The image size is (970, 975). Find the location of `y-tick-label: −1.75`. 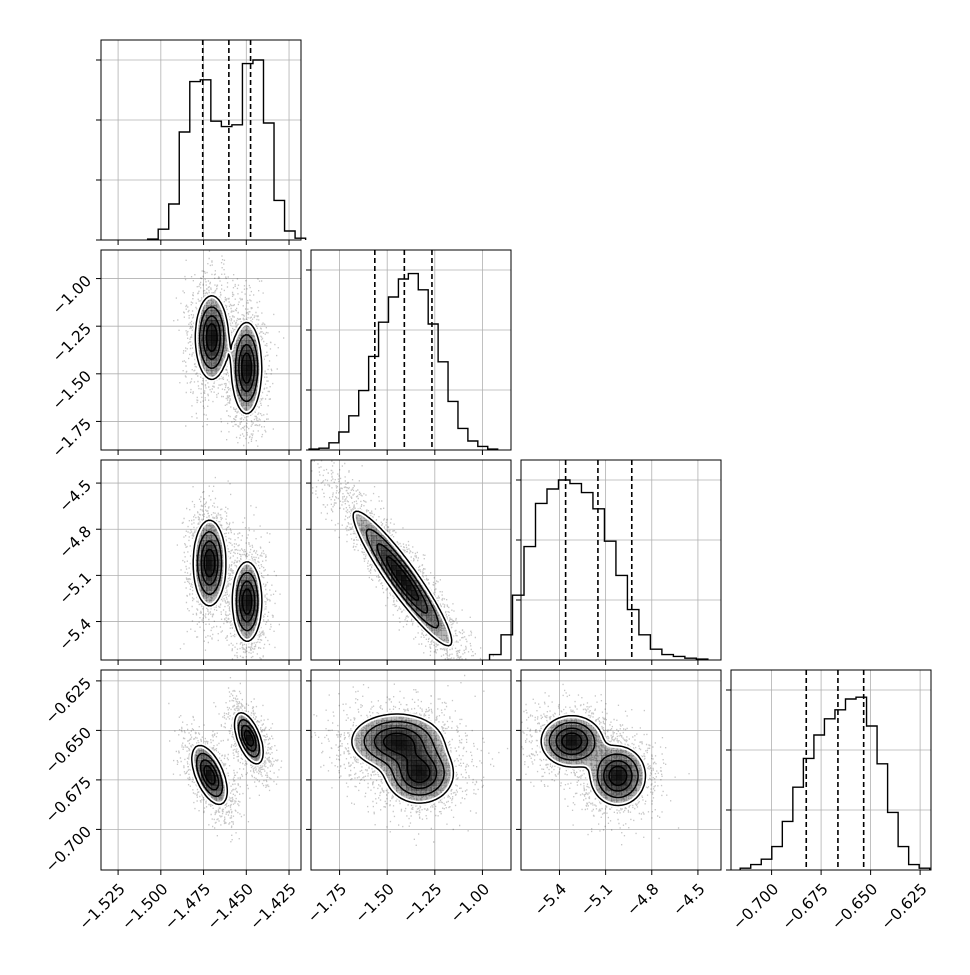

y-tick-label: −1.75 is located at coordinates (72, 438).